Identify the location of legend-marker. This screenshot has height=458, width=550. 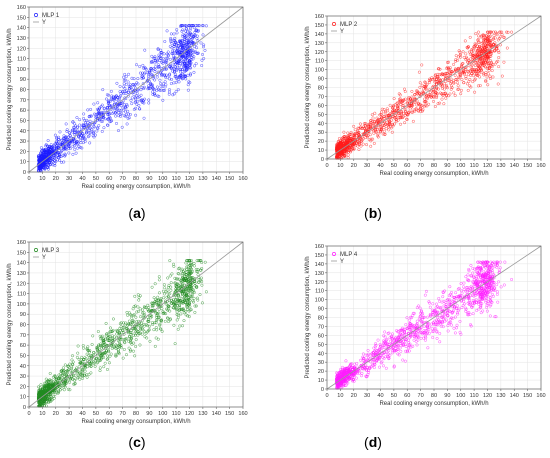
(36, 15).